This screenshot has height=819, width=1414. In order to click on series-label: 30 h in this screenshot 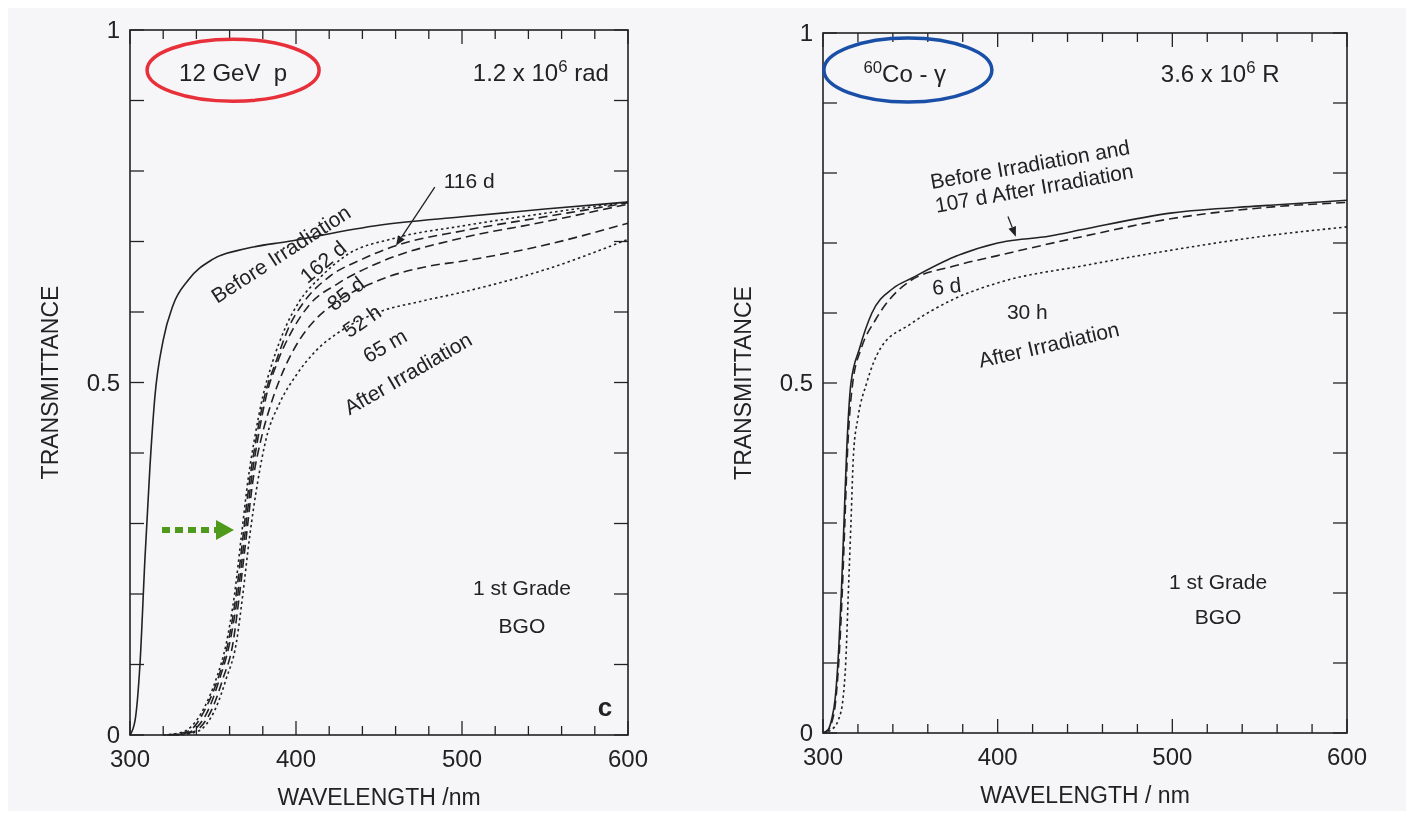, I will do `click(1027, 311)`.